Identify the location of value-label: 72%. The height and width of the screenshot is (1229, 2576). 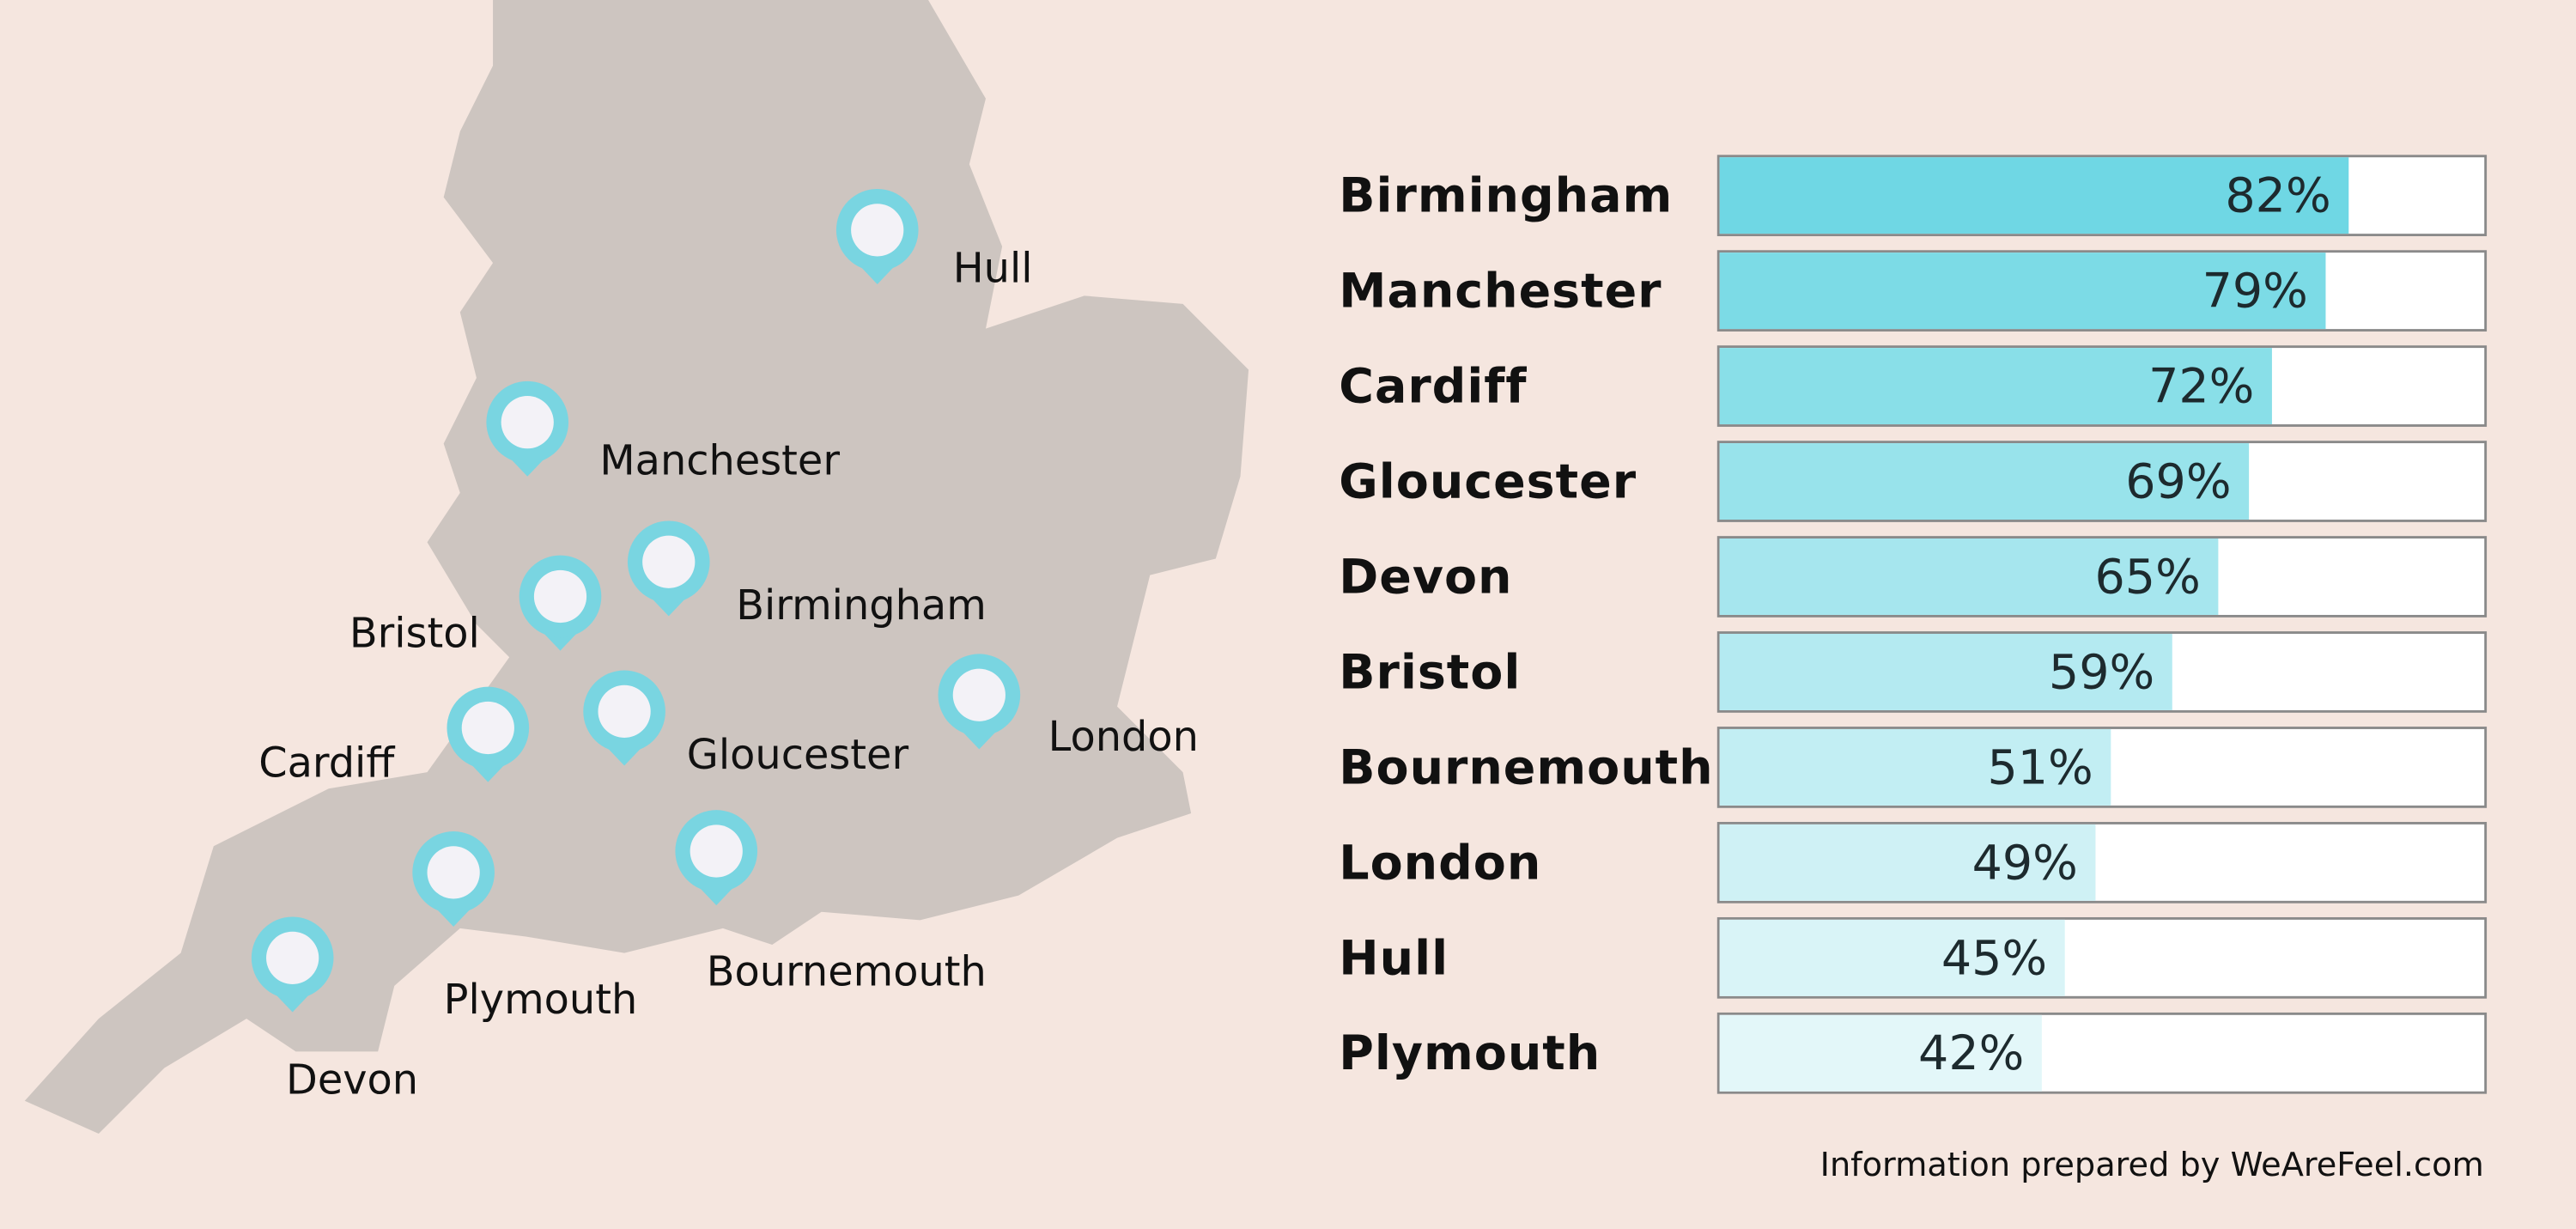
(2201, 387).